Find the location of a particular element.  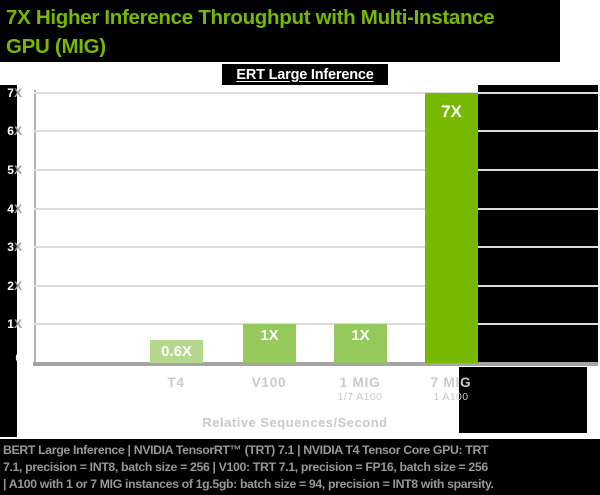

y-axis-tick-label: 1X is located at coordinates (14, 324).